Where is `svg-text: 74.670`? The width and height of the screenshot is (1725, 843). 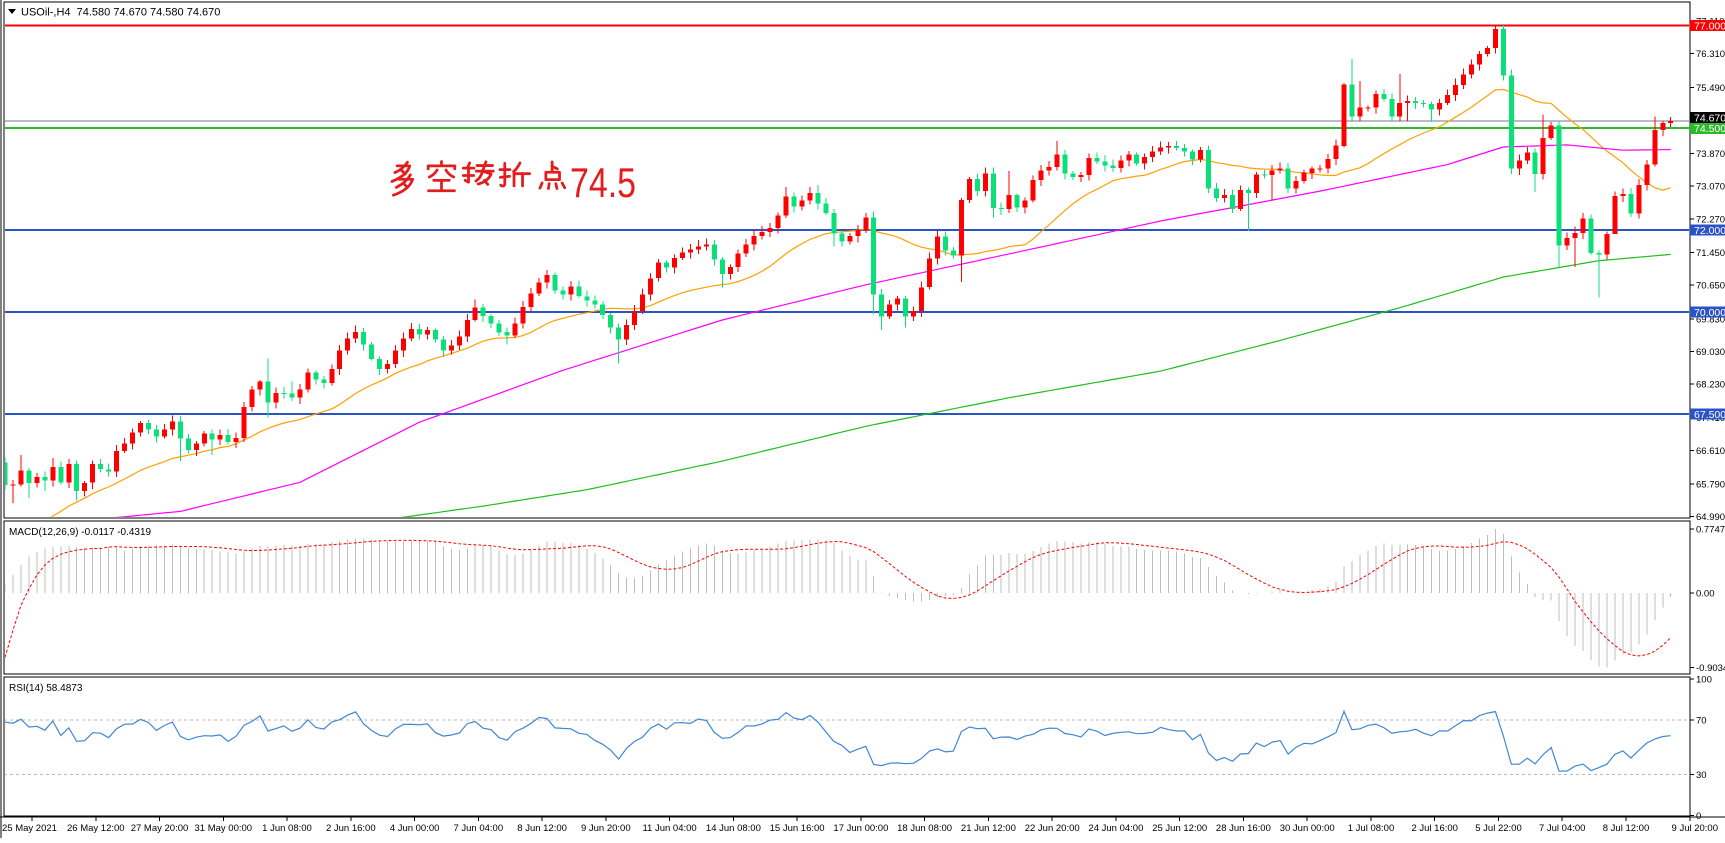
svg-text: 74.670 is located at coordinates (1709, 119).